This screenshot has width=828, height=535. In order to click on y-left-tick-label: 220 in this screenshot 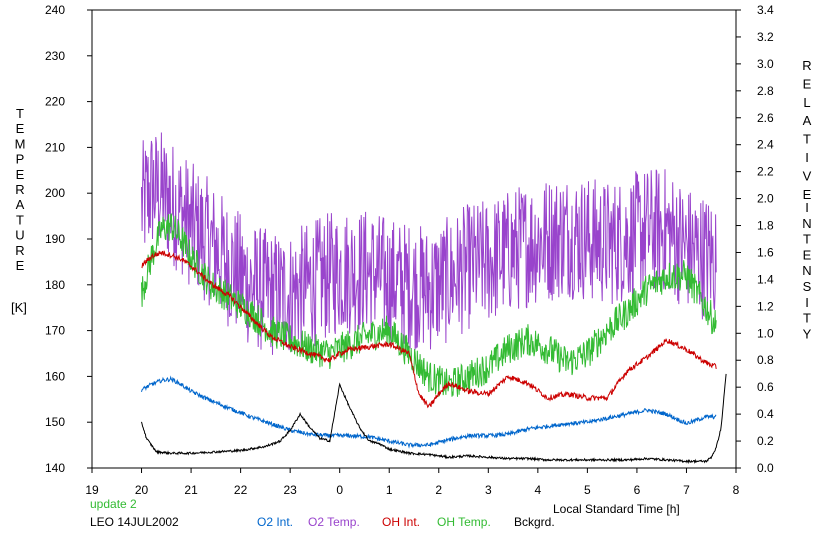, I will do `click(55, 102)`.